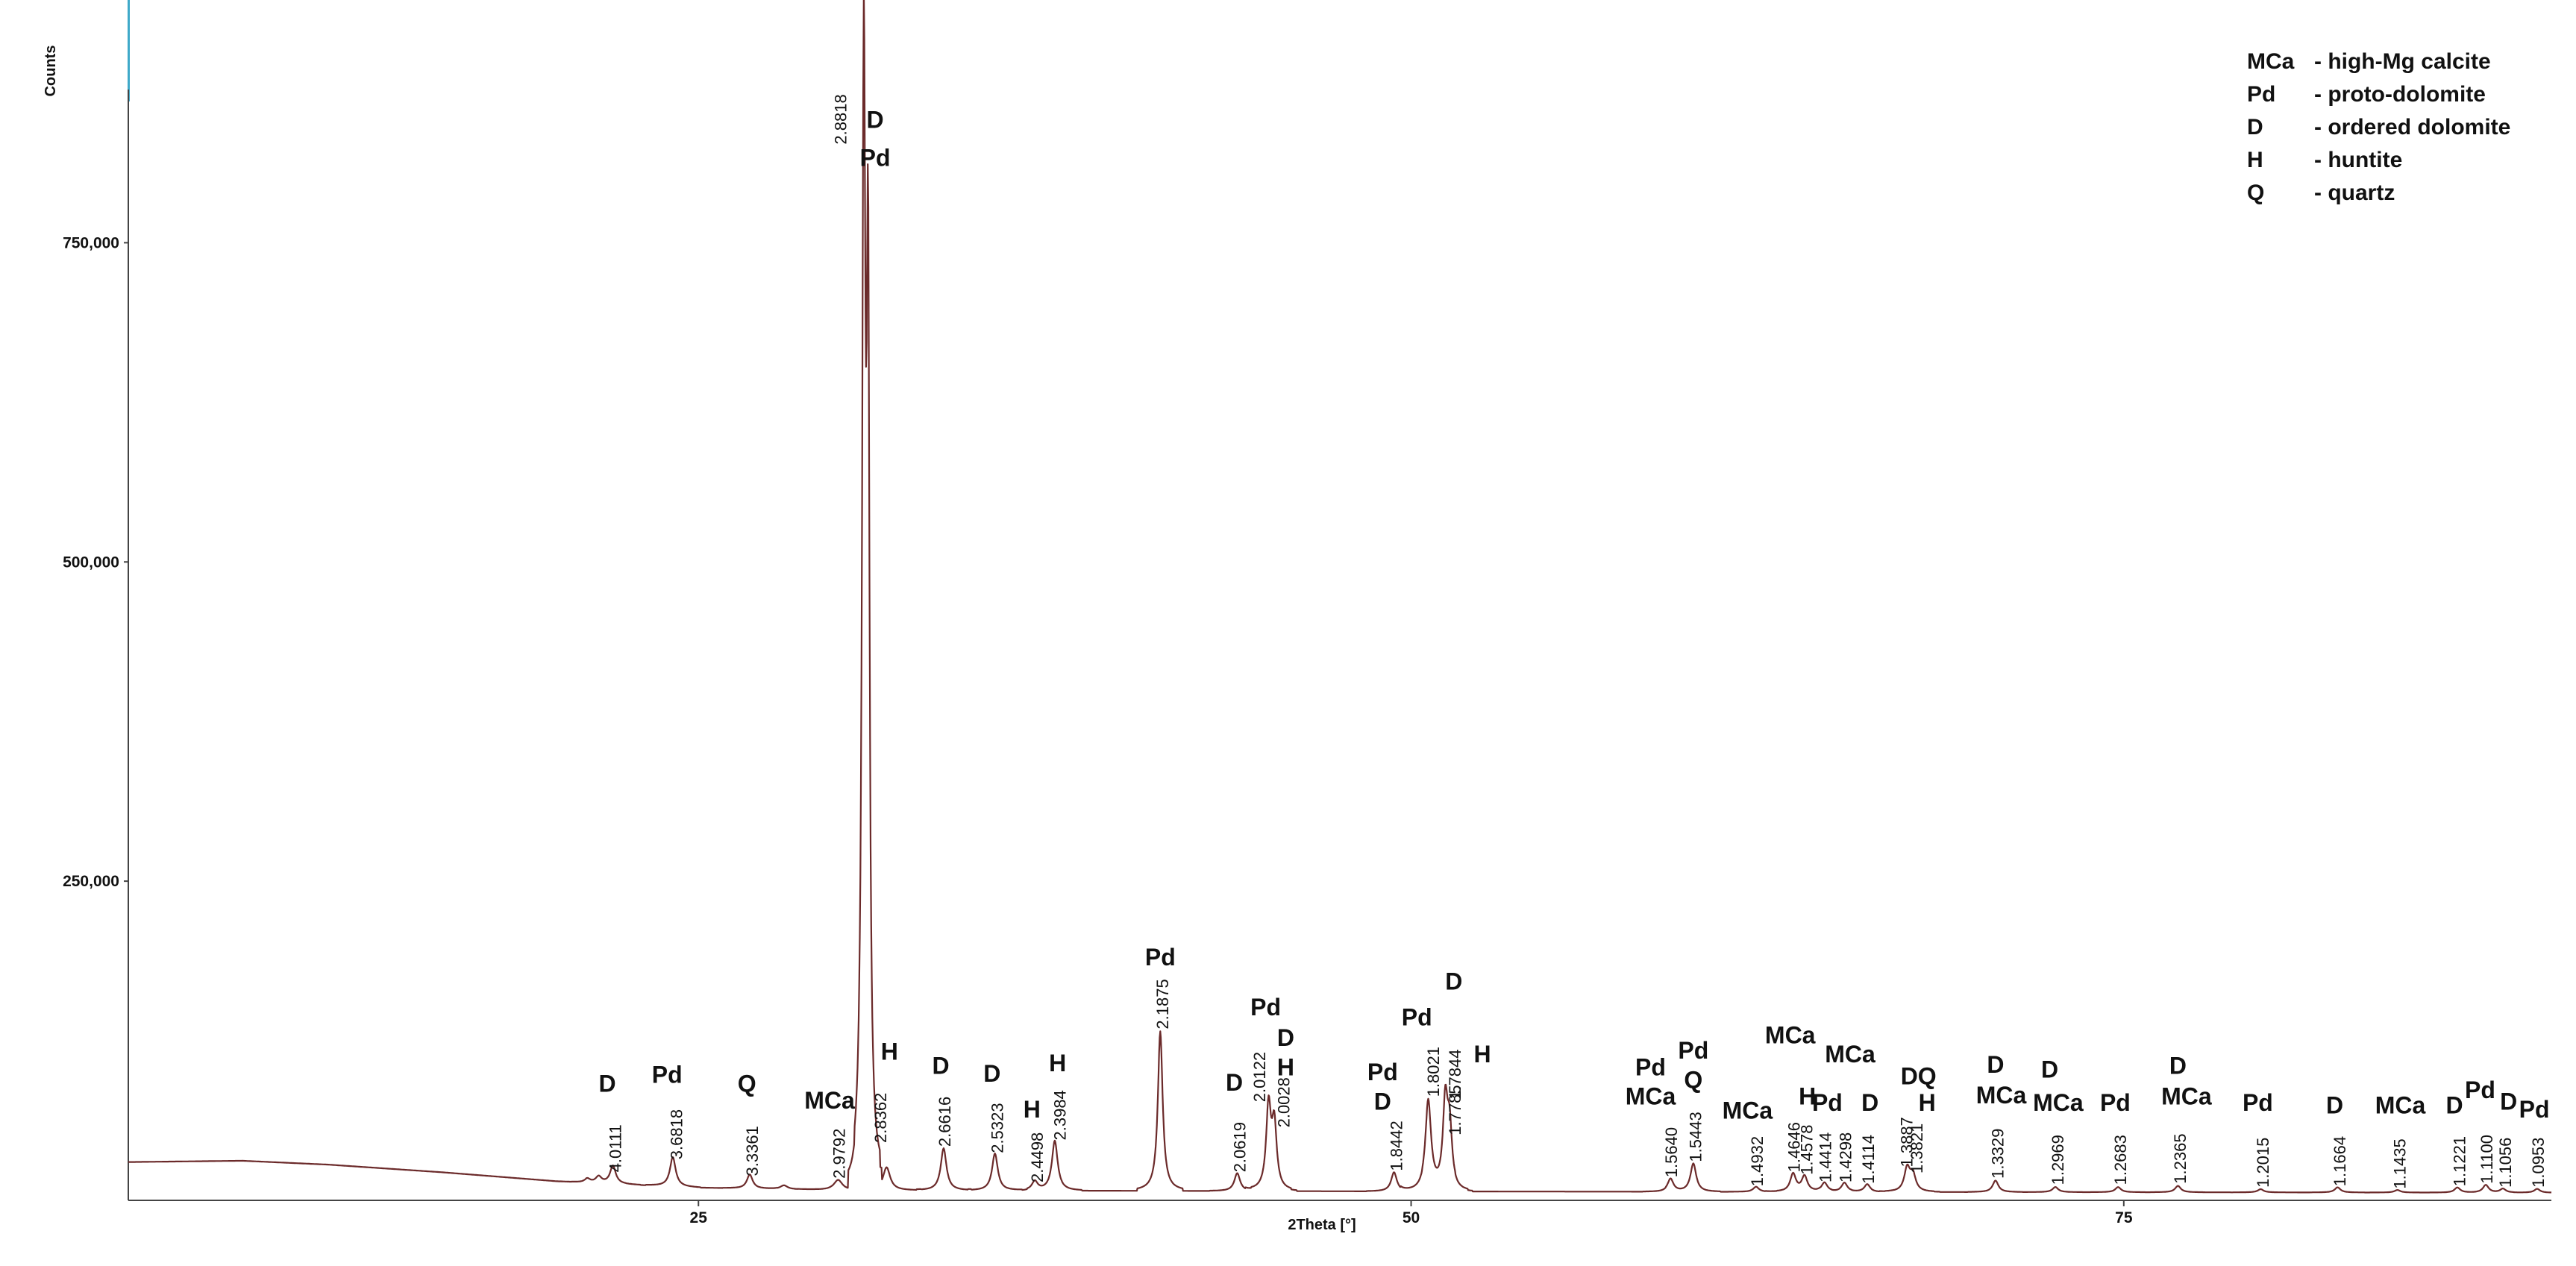  I want to click on d-spacing-label: 2.5323, so click(997, 1128).